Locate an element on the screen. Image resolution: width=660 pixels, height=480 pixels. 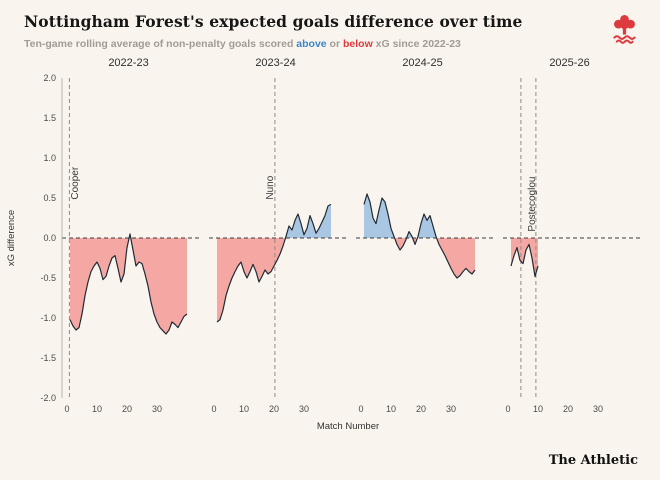
facet-label: 2025-26 is located at coordinates (569, 63).